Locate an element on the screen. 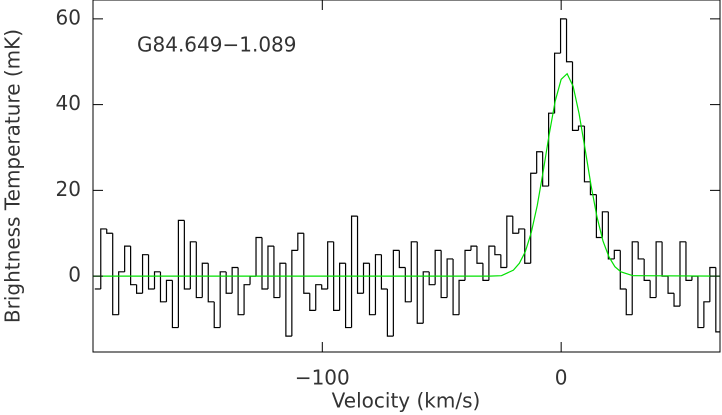 The image size is (722, 415). annotation: G84.649−1.089 is located at coordinates (217, 45).